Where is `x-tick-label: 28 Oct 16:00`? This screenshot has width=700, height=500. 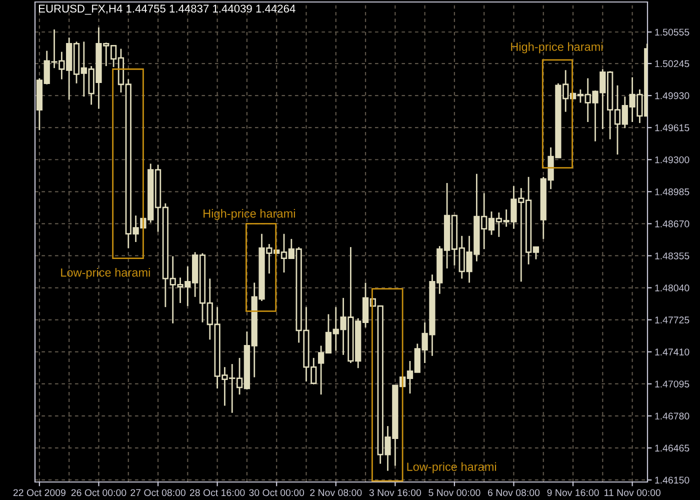
x-tick-label: 28 Oct 16:00 is located at coordinates (217, 492).